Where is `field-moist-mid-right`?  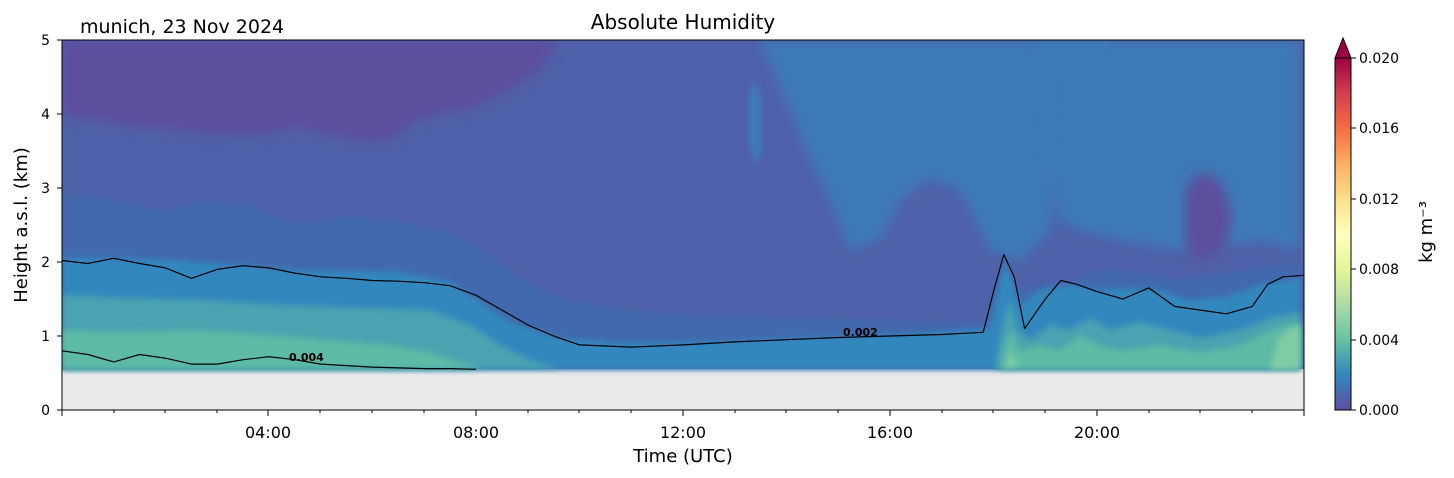 field-moist-mid-right is located at coordinates (935, 151).